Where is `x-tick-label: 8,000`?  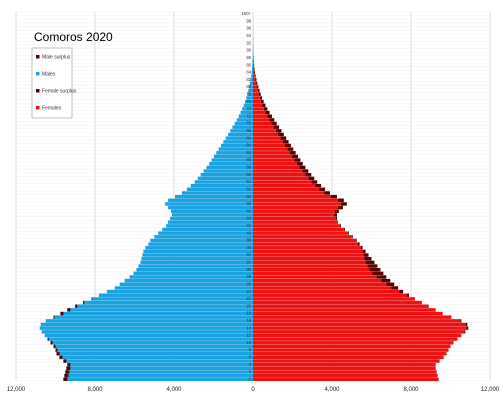
x-tick-label: 8,000 is located at coordinates (411, 390).